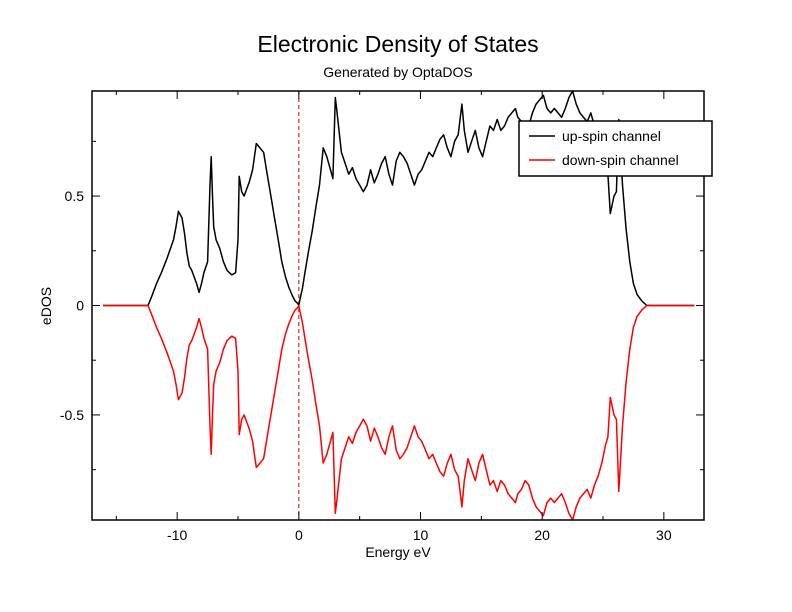 Image resolution: width=792 pixels, height=612 pixels. What do you see at coordinates (299, 535) in the screenshot?
I see `x-tick-label: 0` at bounding box center [299, 535].